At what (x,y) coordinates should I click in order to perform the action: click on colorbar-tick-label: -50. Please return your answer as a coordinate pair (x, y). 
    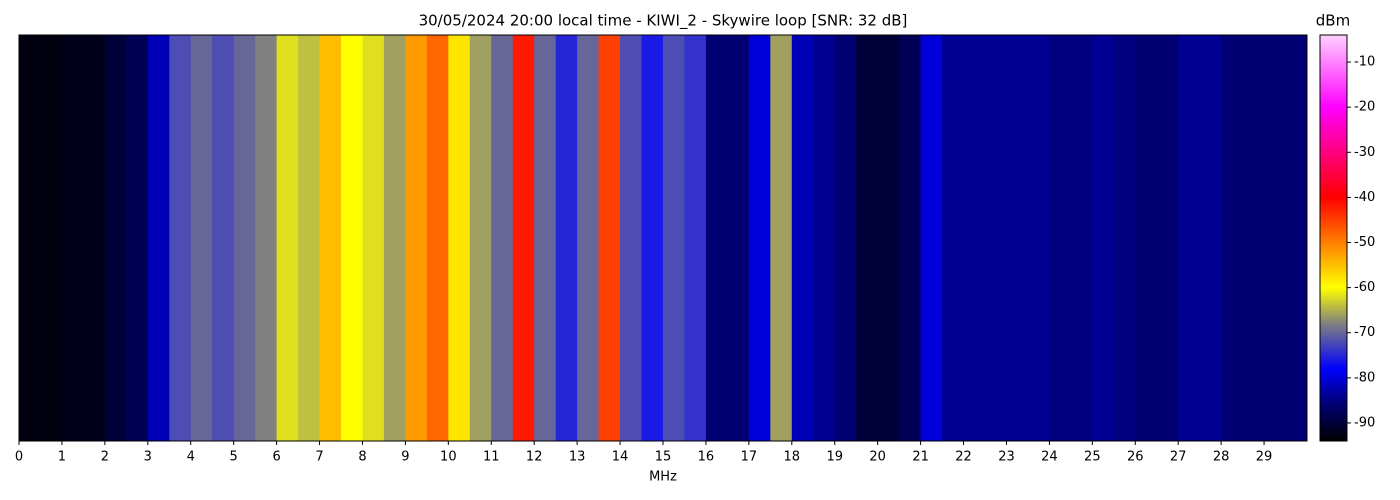
    Looking at the image, I should click on (1364, 242).